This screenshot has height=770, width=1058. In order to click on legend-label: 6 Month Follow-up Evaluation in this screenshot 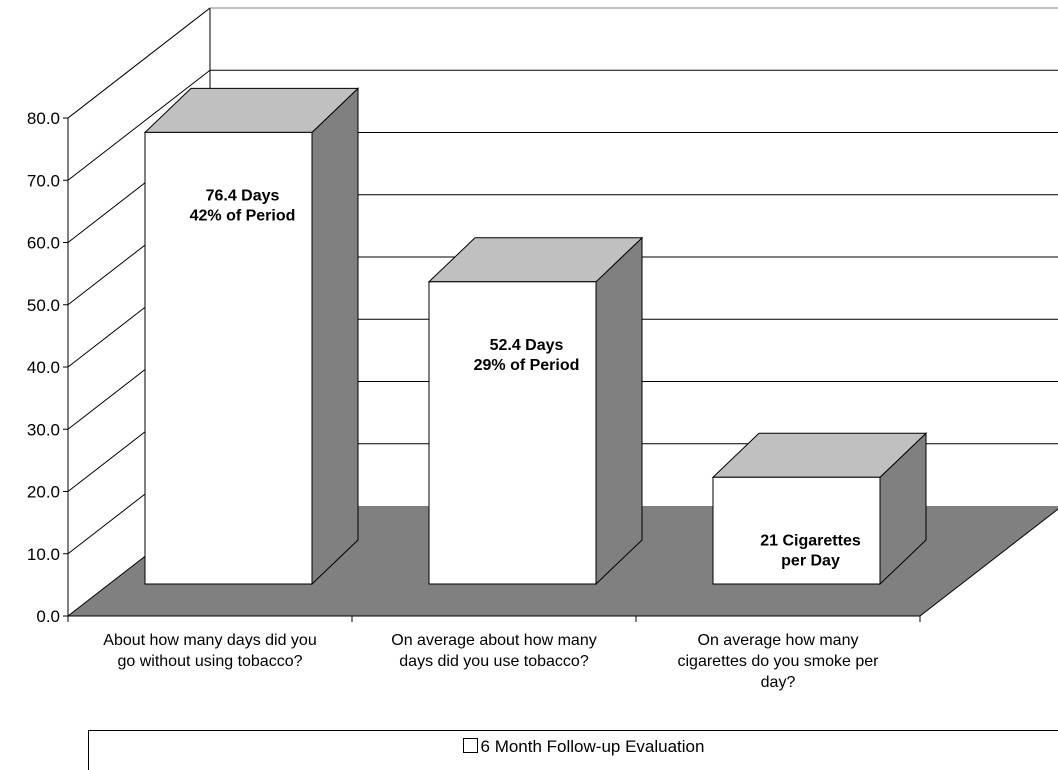, I will do `click(592, 746)`.